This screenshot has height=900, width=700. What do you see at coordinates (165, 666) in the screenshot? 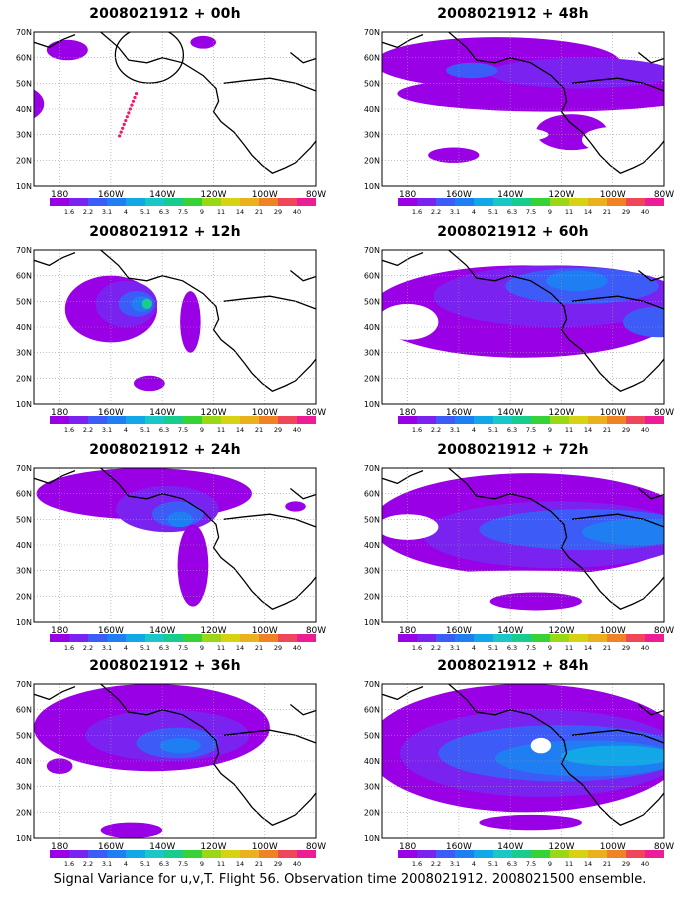
I see `panel-title: 2008021912 + 36h` at bounding box center [165, 666].